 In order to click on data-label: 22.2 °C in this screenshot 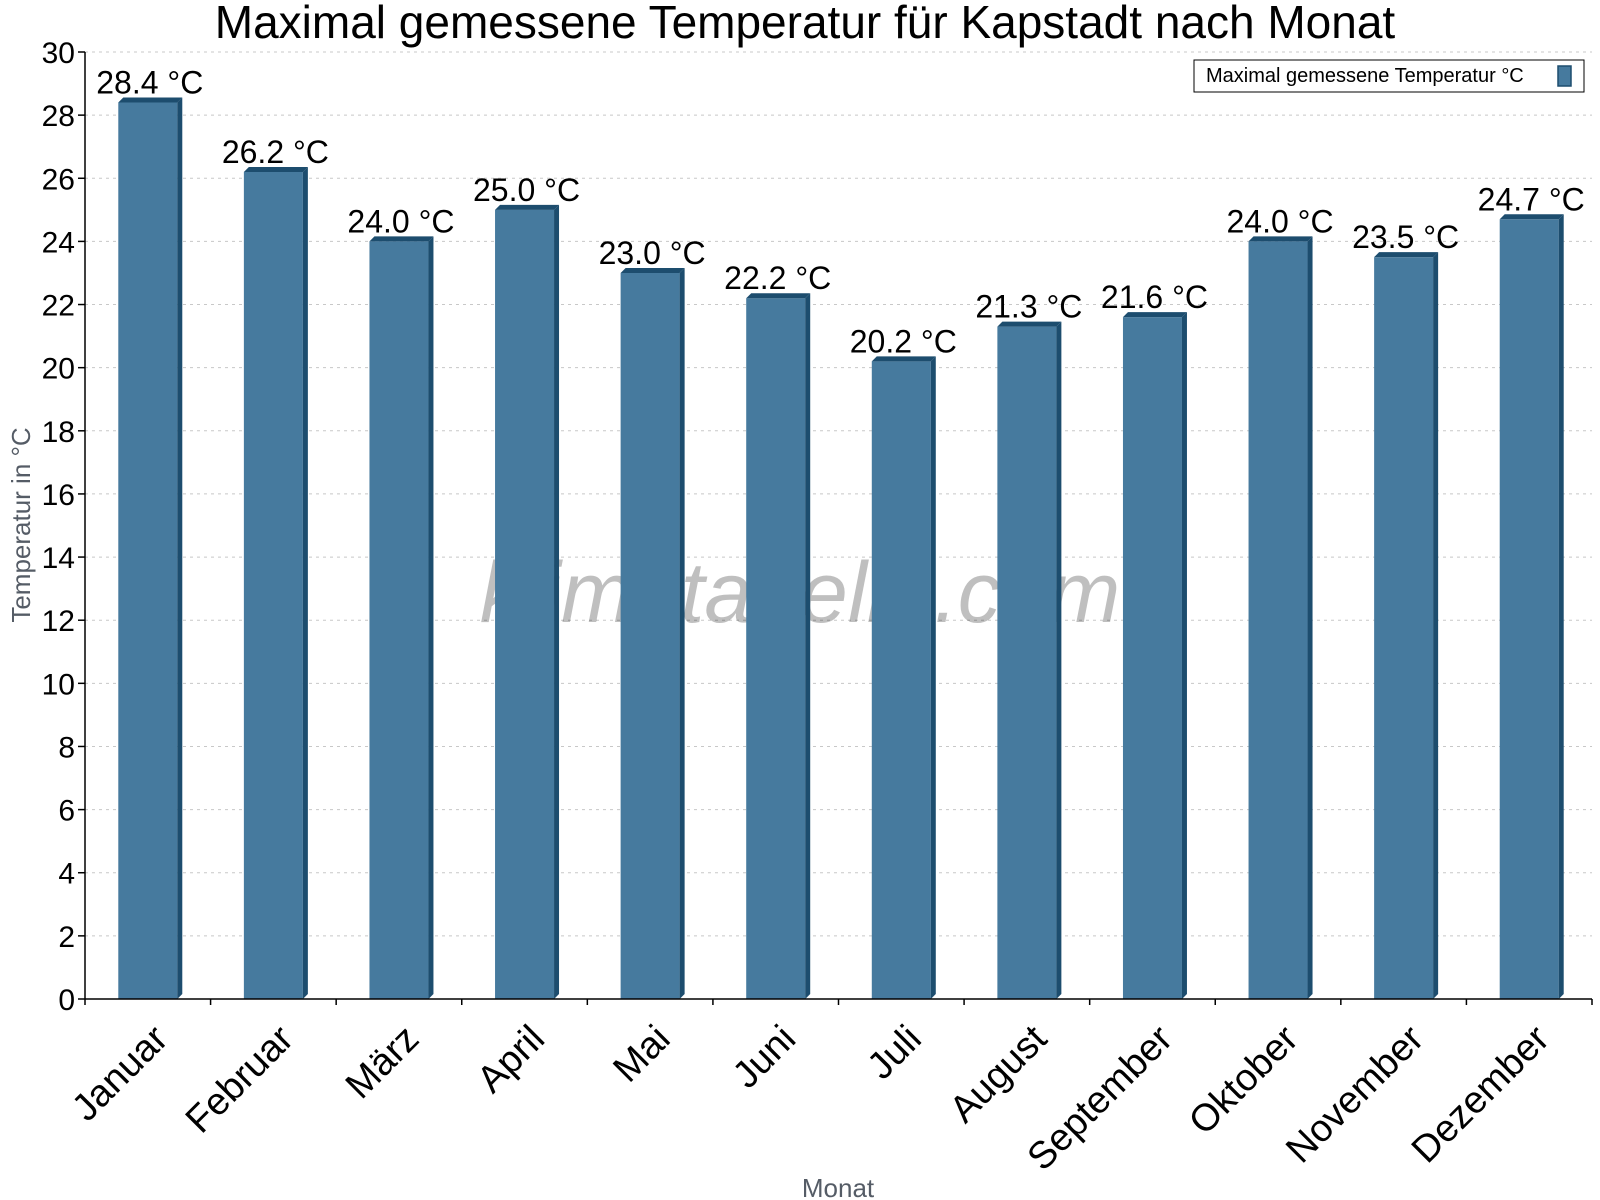, I will do `click(777, 278)`.